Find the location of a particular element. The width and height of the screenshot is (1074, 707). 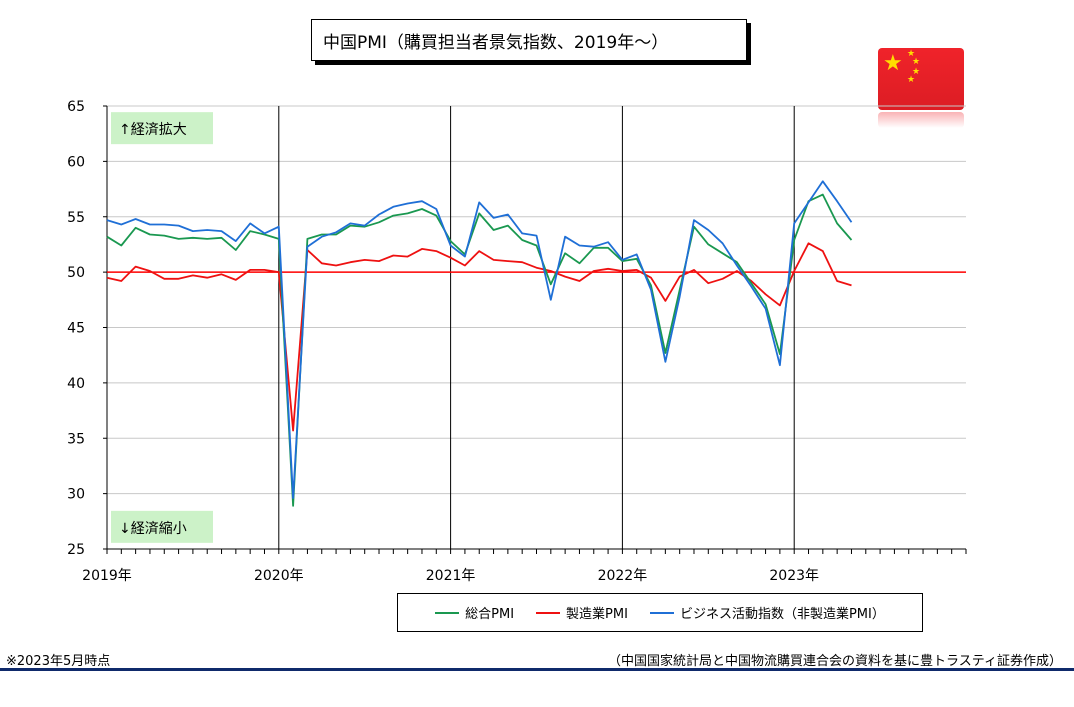

legend-item-manufacturing: 製造業PMI is located at coordinates (582, 612).